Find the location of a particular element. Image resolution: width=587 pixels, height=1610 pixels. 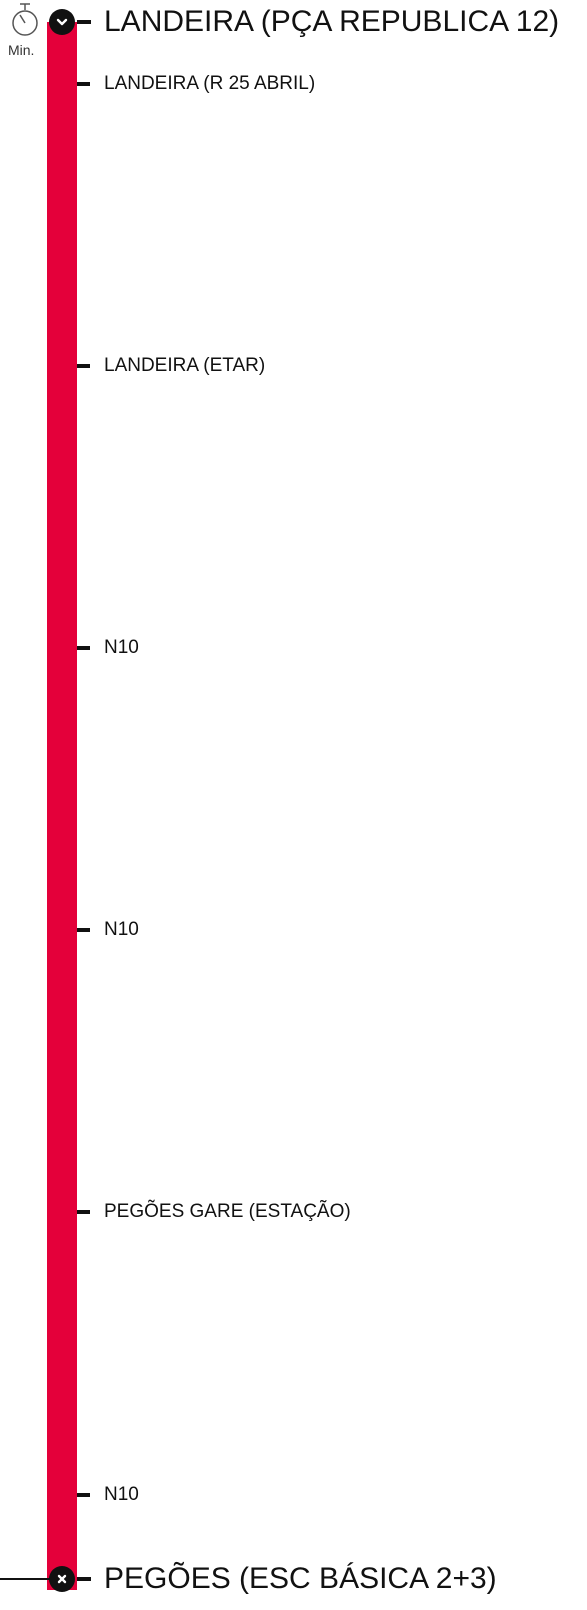

origin-stop-label: LANDEIRA (PÇA REPUBLICA 12) is located at coordinates (332, 21).